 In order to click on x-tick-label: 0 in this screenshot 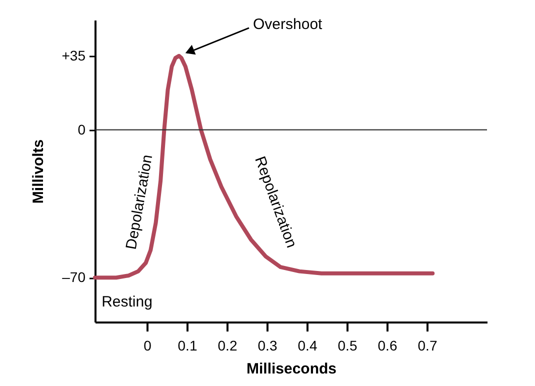, I will do `click(148, 346)`.